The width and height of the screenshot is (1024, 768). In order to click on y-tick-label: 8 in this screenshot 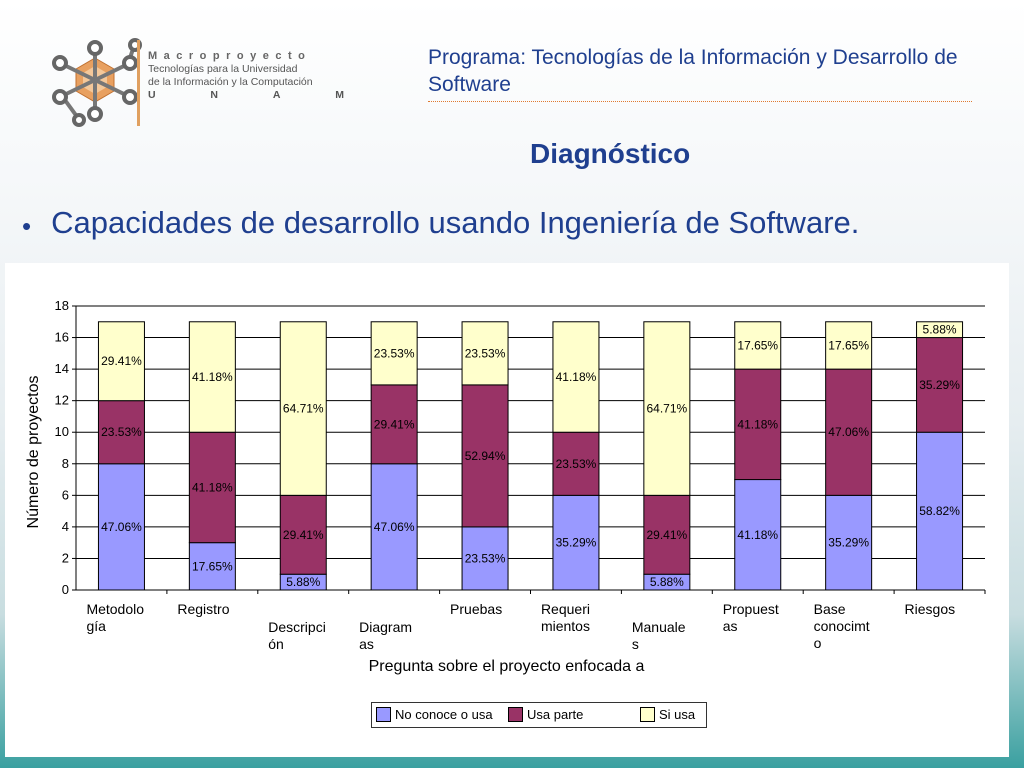, I will do `click(65, 463)`.